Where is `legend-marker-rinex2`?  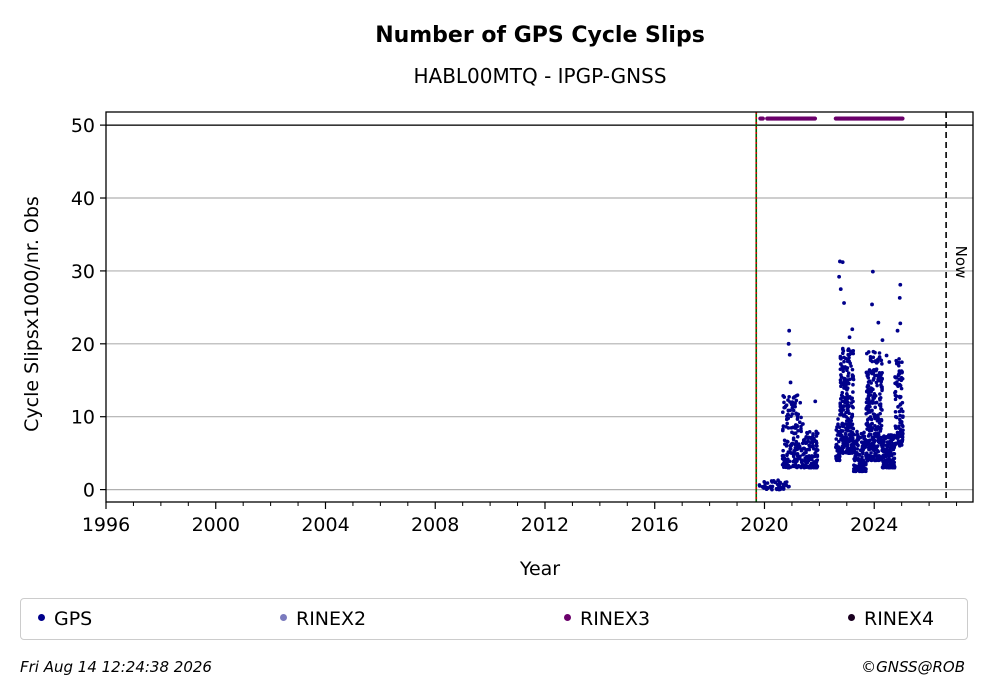 legend-marker-rinex2 is located at coordinates (283, 617).